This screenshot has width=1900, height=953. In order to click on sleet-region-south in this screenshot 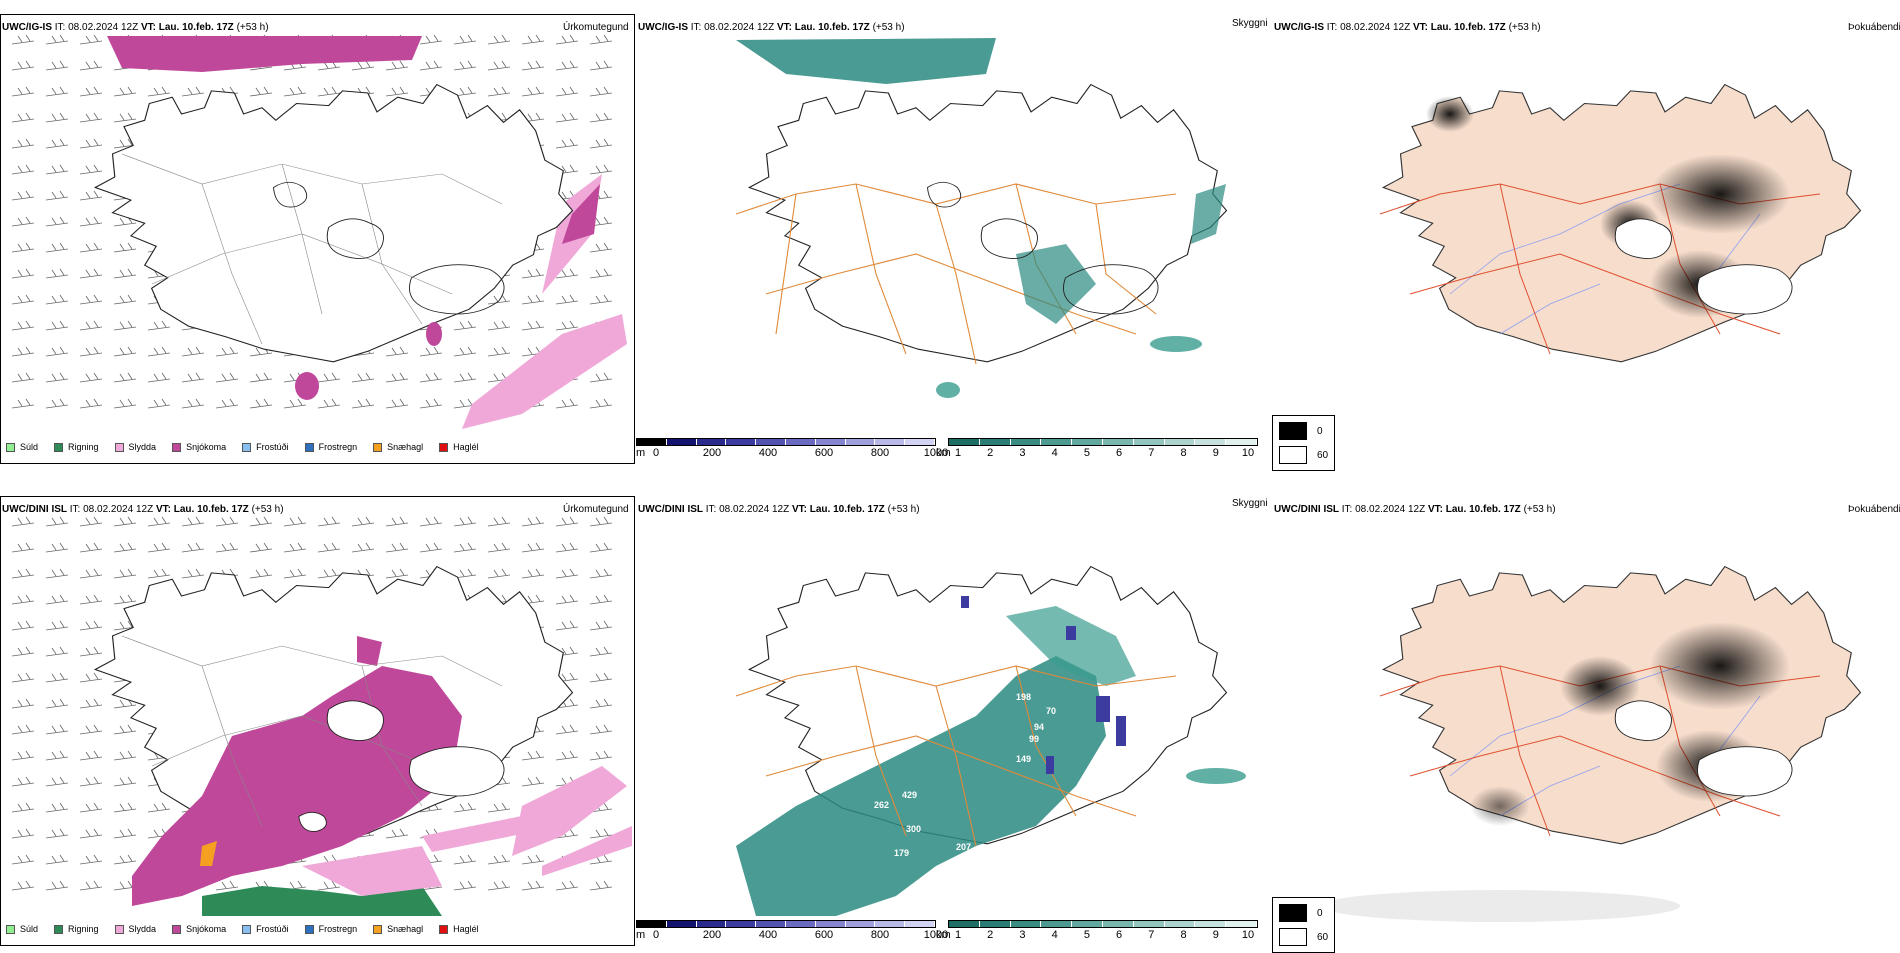, I will do `click(372, 871)`.